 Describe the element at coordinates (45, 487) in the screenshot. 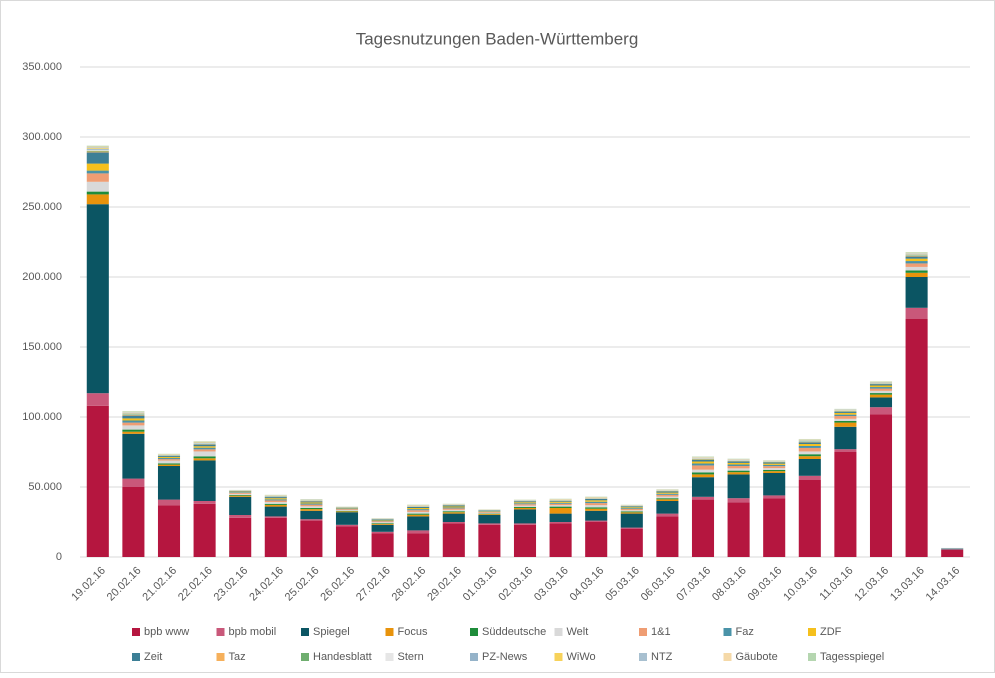

I see `y-tick-label: 50.000` at that location.